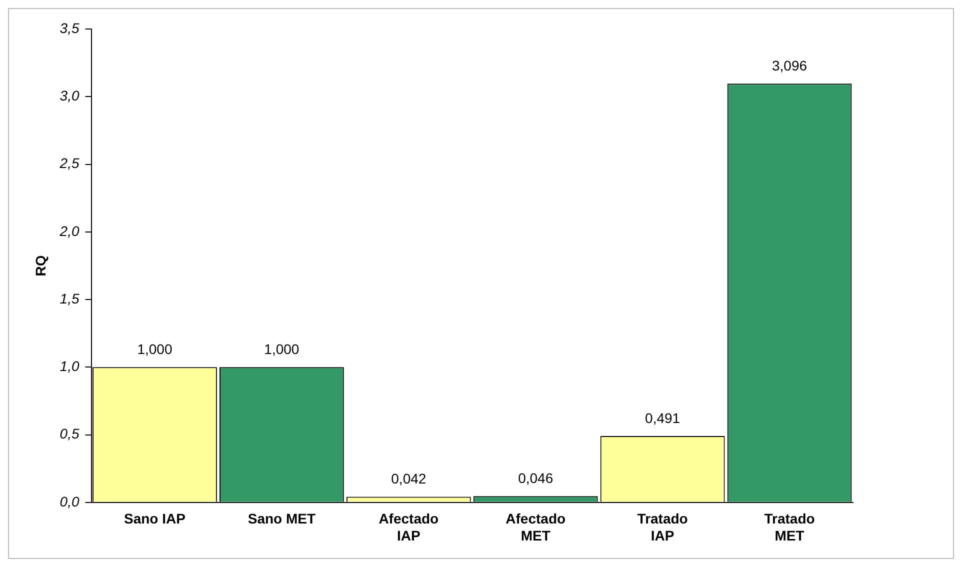  What do you see at coordinates (408, 527) in the screenshot?
I see `x-tick-label: Afectado IAP` at bounding box center [408, 527].